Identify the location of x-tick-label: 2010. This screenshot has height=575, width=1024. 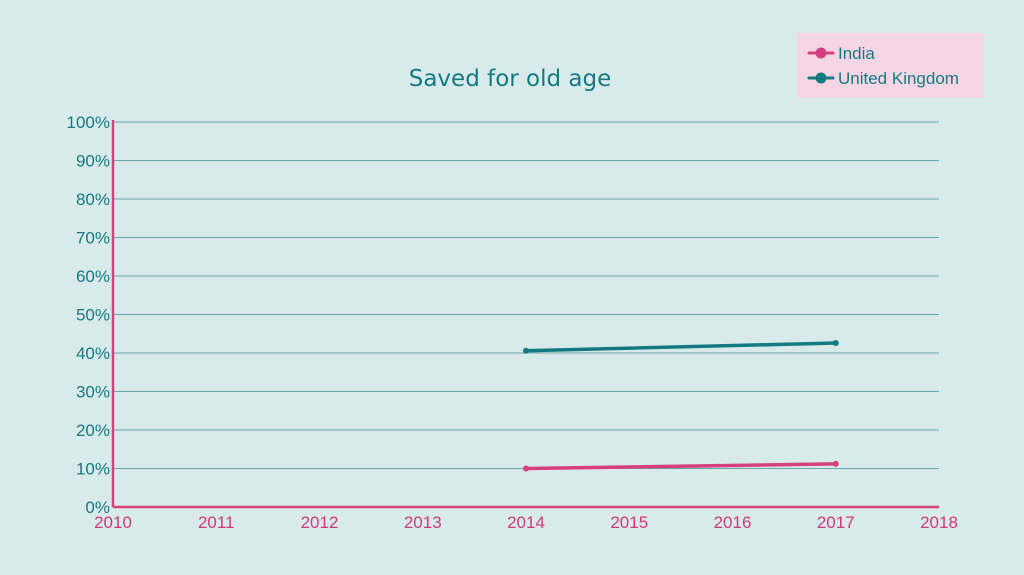
(113, 522).